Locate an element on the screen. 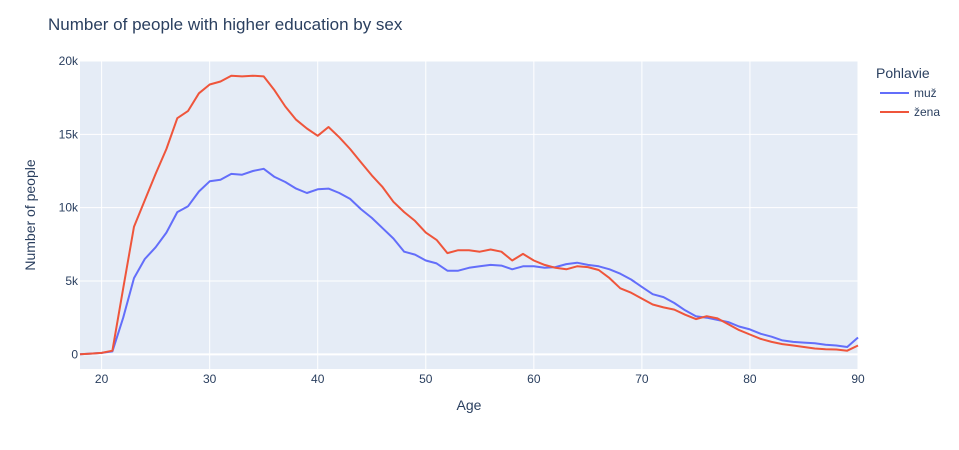 The width and height of the screenshot is (959, 450). y-tick-label: 15k is located at coordinates (69, 134).